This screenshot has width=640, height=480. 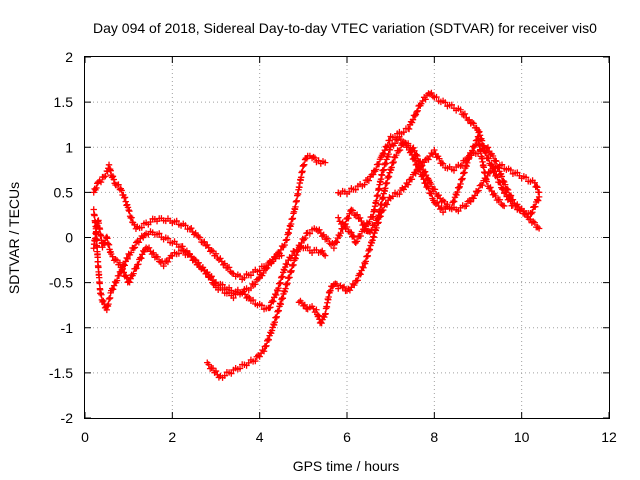 What do you see at coordinates (61, 283) in the screenshot?
I see `y-tick-label: -0.5` at bounding box center [61, 283].